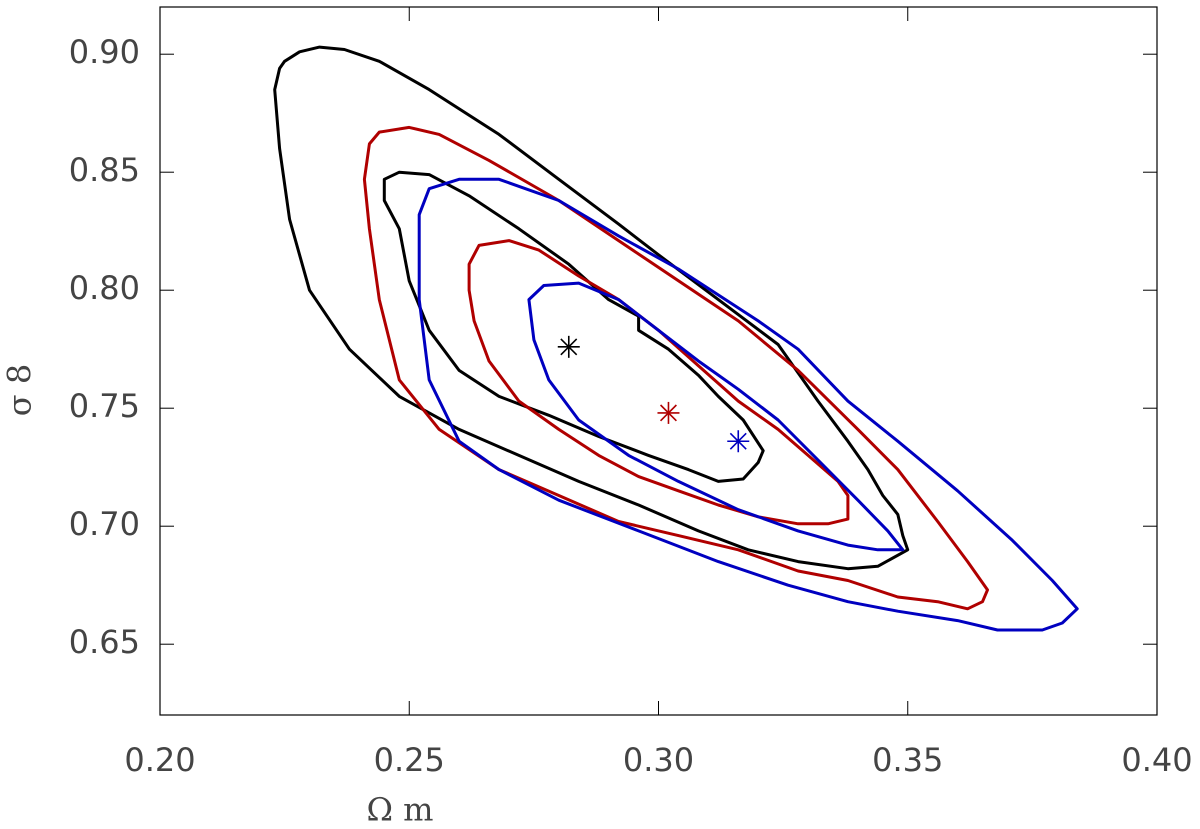 The width and height of the screenshot is (1200, 829). Describe the element at coordinates (104, 642) in the screenshot. I see `y-tick-label: 0.65` at that location.